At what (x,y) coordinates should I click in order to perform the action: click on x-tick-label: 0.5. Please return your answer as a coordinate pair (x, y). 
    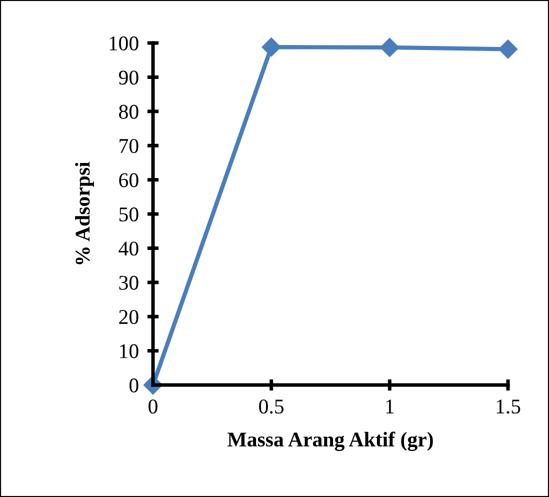
    Looking at the image, I should click on (271, 406).